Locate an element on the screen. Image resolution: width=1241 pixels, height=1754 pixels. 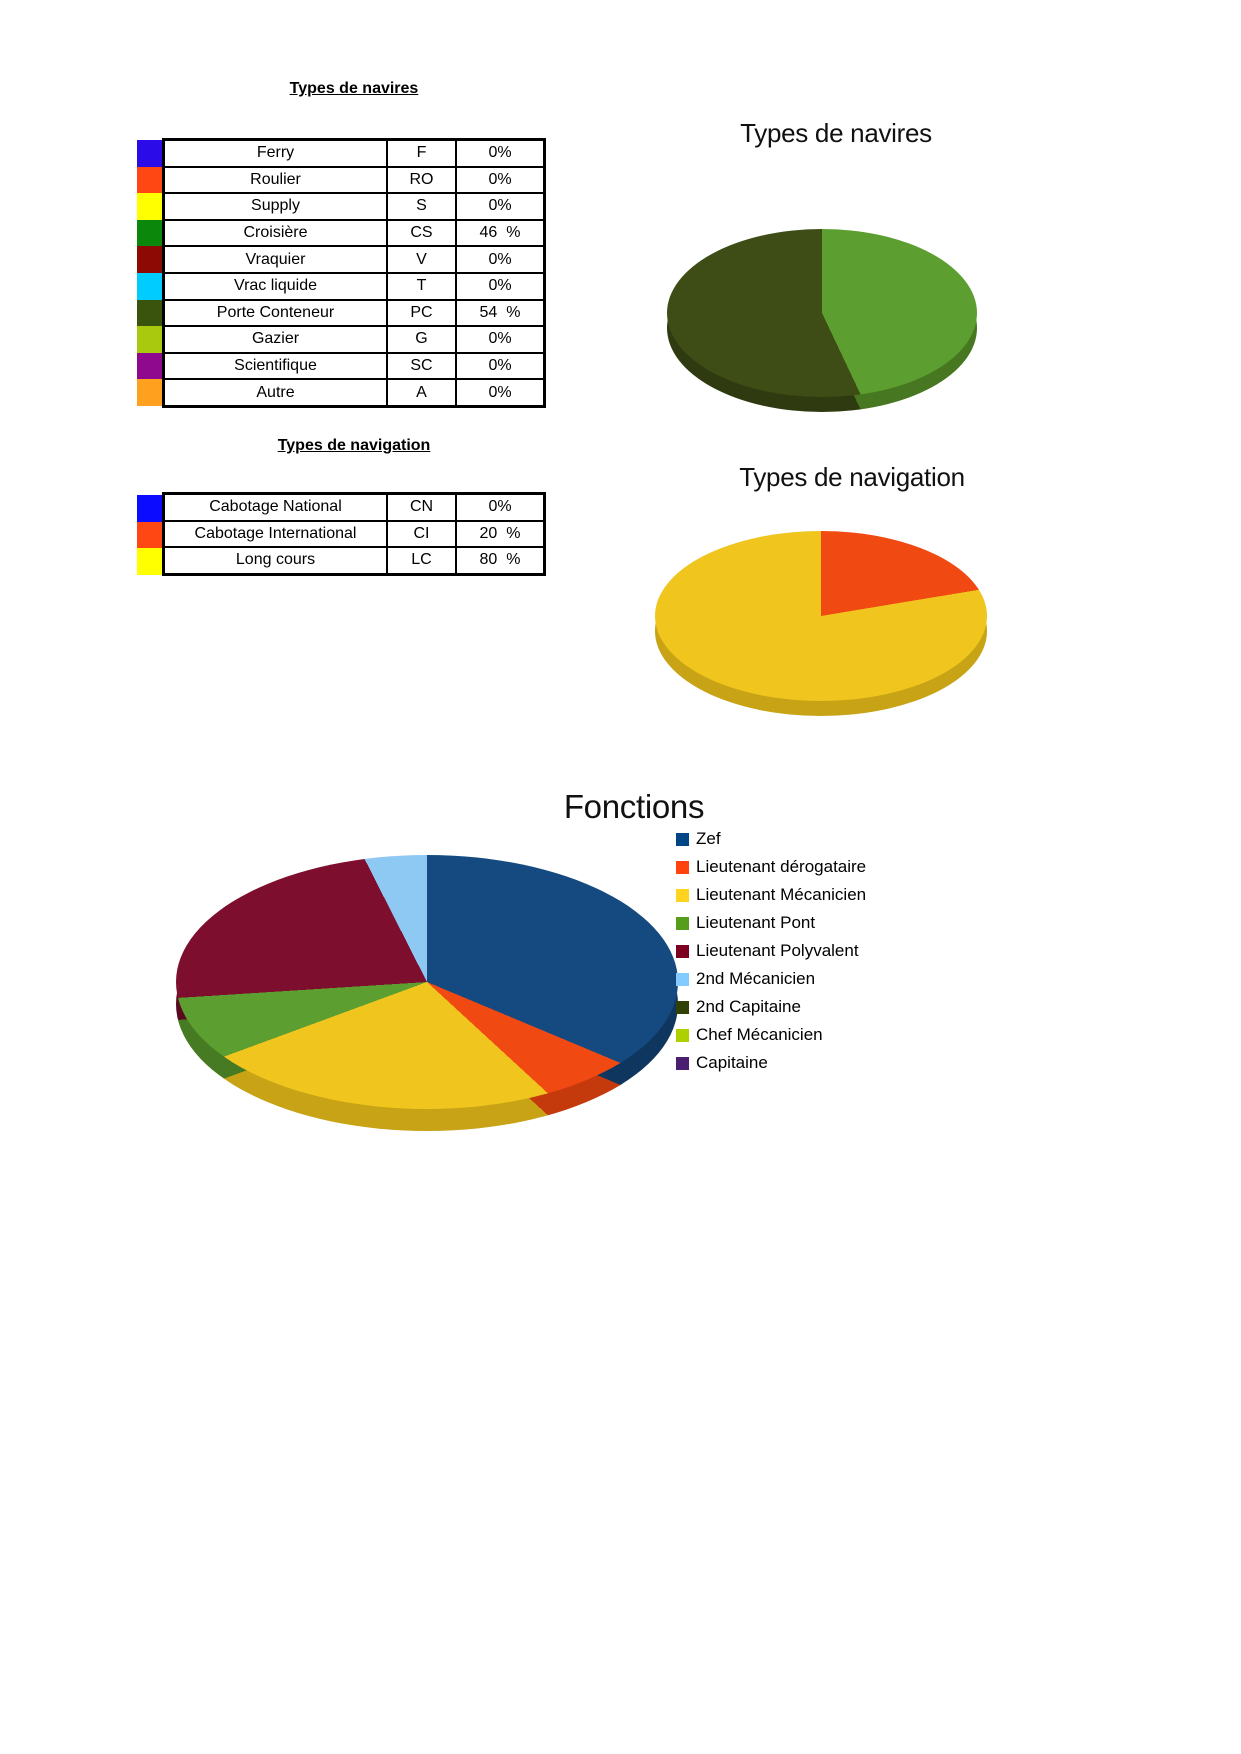
legend-label: Lieutenant Pont is located at coordinates (756, 922).